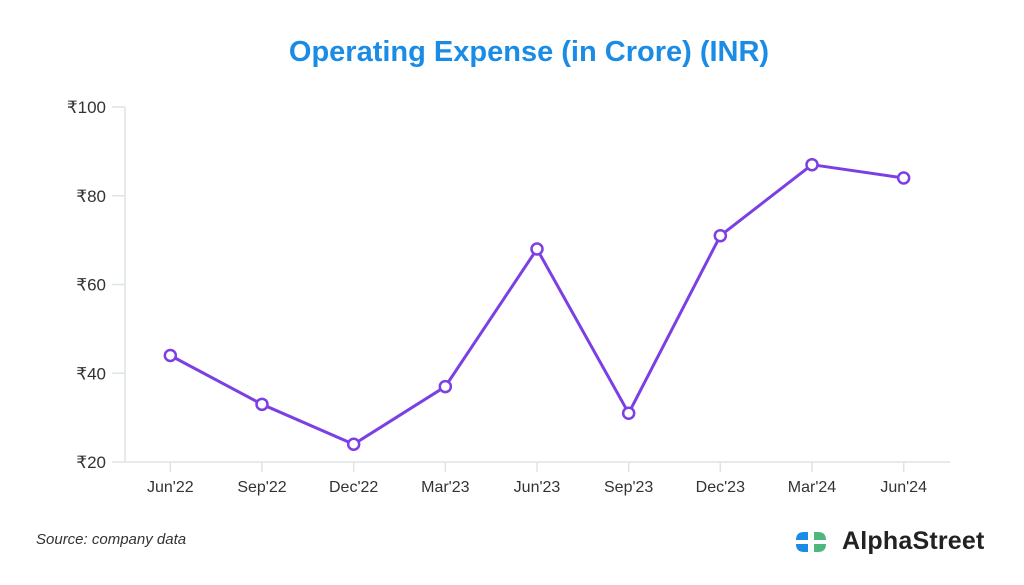  Describe the element at coordinates (537, 487) in the screenshot. I see `x-tick-label: Jun'23` at that location.